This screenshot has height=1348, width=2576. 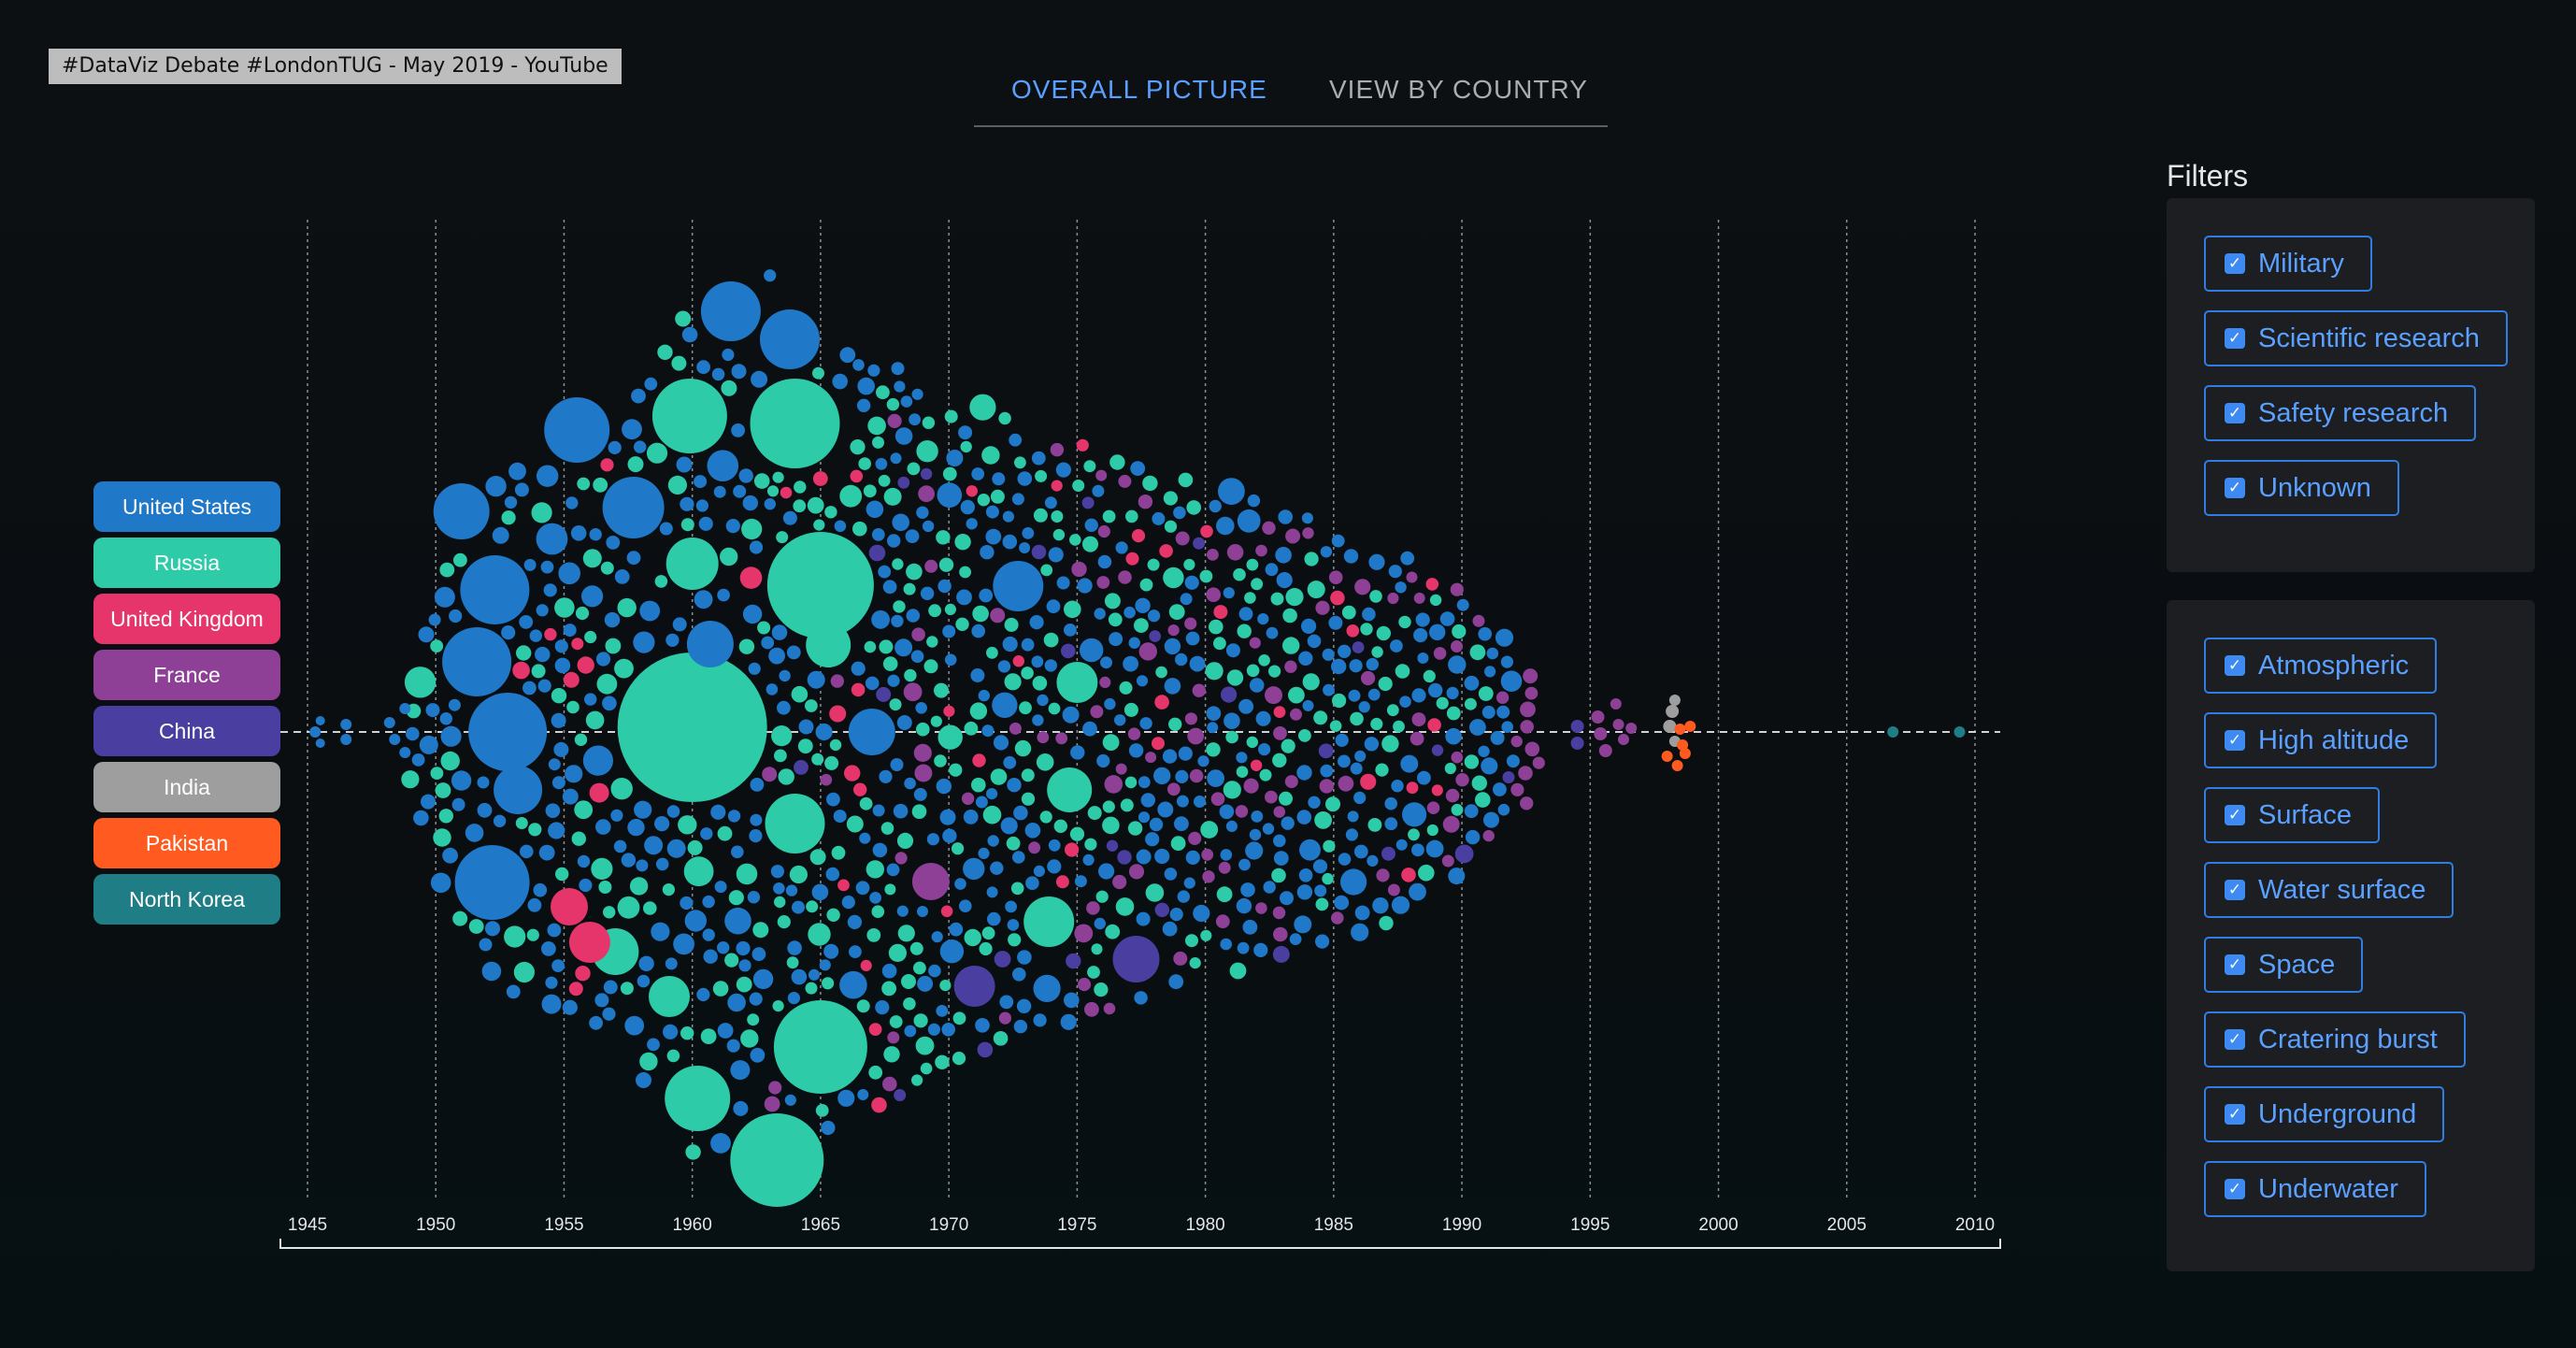 I want to click on legend-item-india: India, so click(x=186, y=787).